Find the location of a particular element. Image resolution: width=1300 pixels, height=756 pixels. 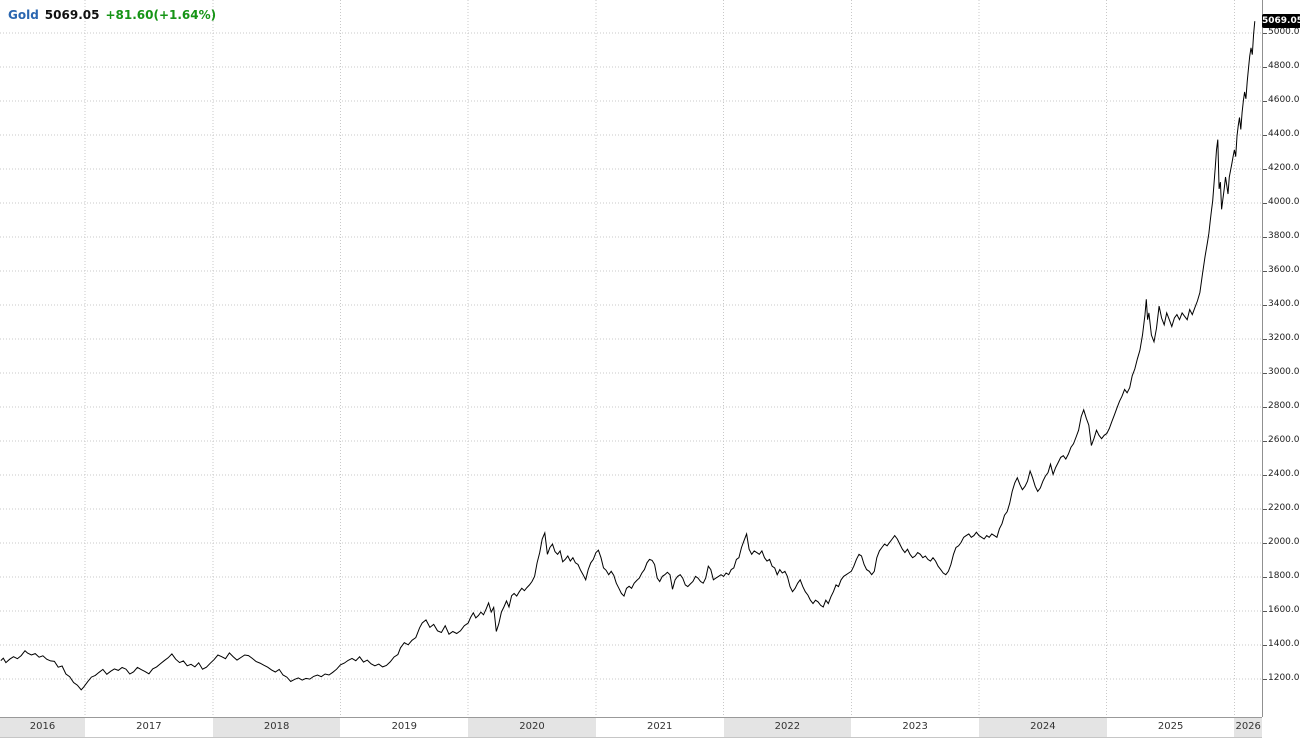

x-axis-year-label: 2018 is located at coordinates (276, 726).